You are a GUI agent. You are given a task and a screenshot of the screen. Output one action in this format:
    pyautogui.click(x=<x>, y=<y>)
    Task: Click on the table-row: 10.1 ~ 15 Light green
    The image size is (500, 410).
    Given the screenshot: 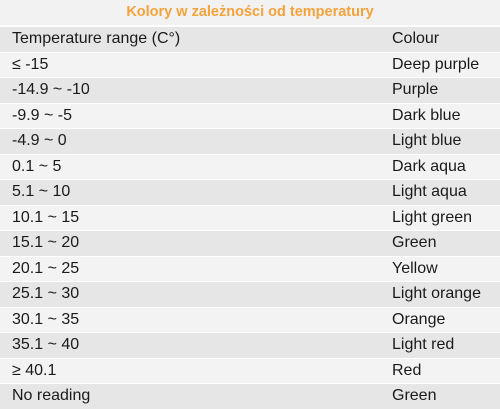 What is the action you would take?
    pyautogui.click(x=250, y=218)
    